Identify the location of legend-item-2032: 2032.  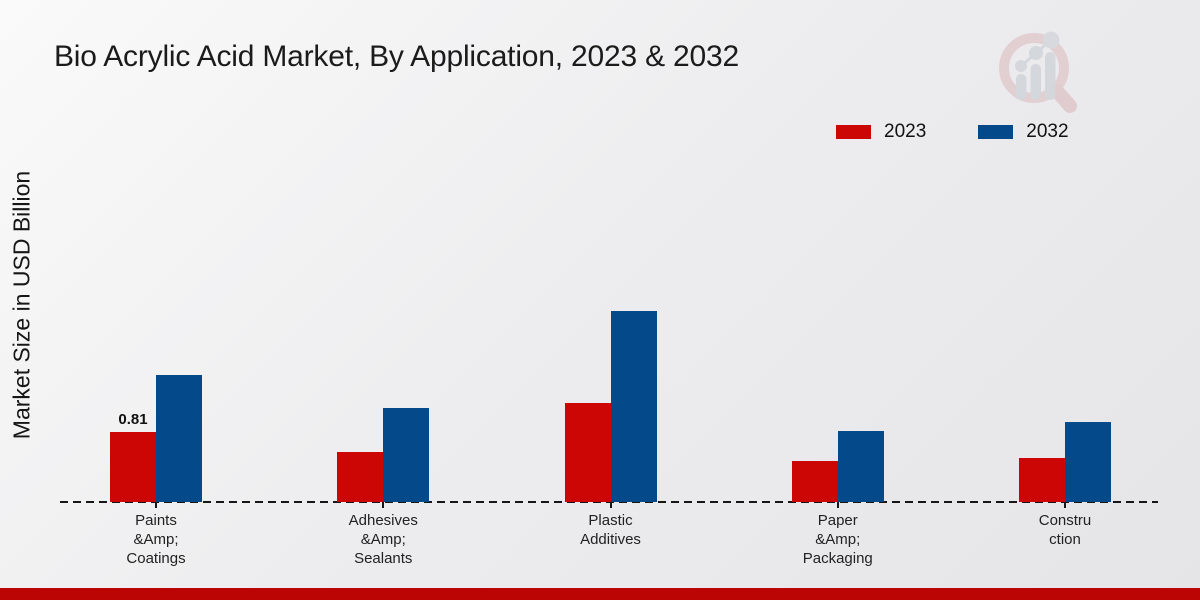
(1023, 132).